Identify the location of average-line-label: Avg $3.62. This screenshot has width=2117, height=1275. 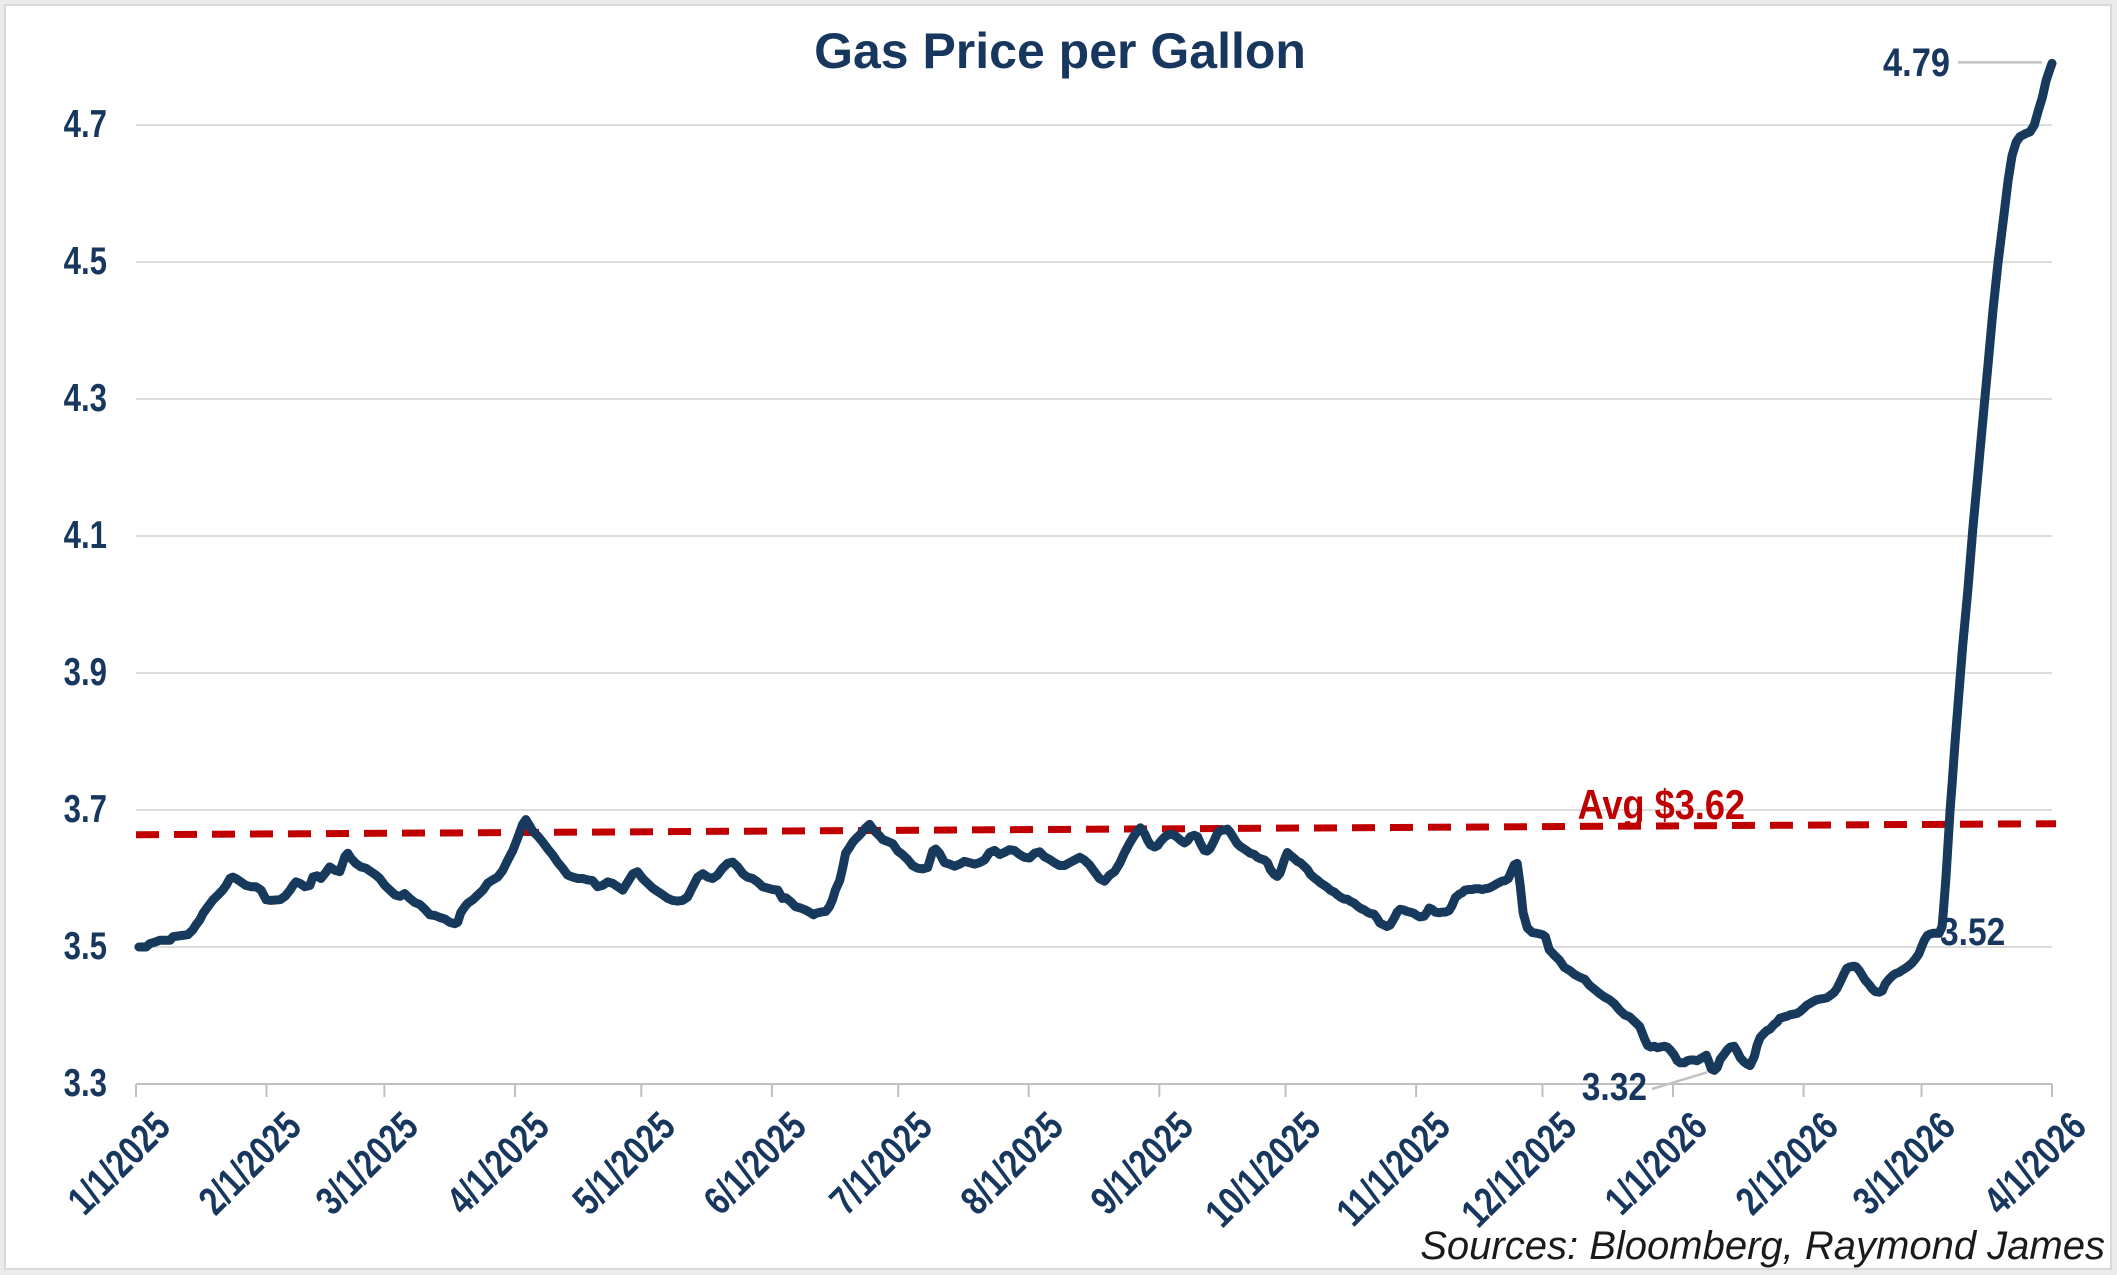
(1661, 804).